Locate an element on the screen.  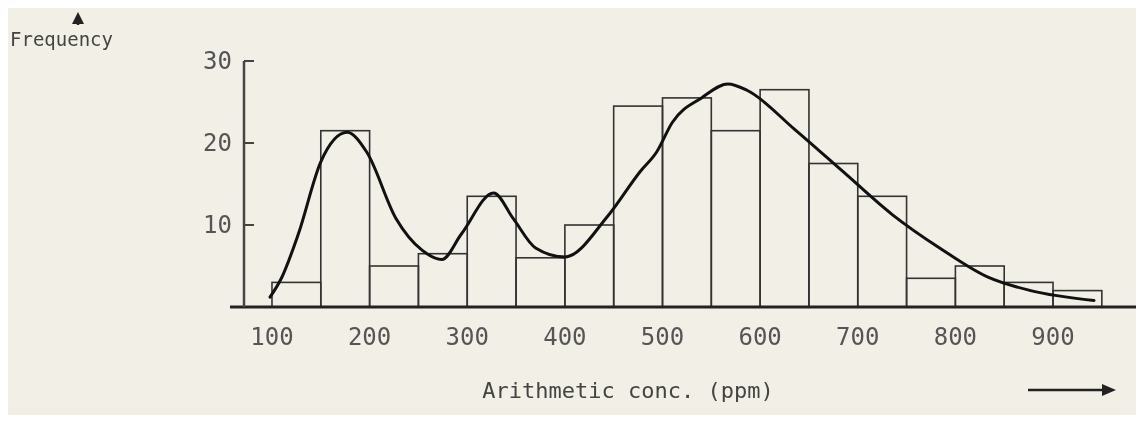
y-axis-title: Frequency is located at coordinates (61, 39).